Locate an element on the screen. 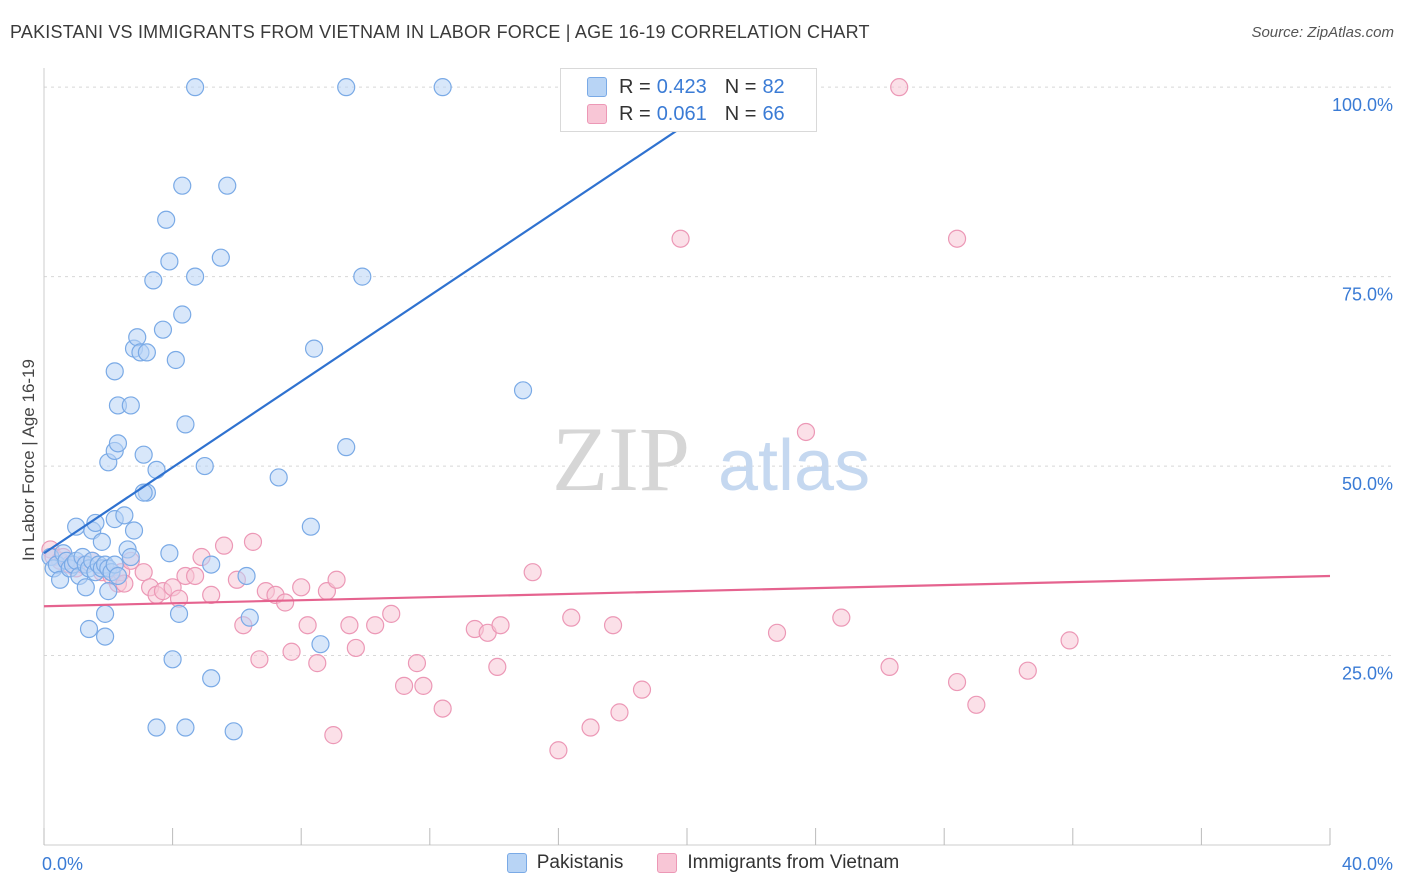 The width and height of the screenshot is (1406, 892). legend-r-value: 0.061 is located at coordinates (681, 113).